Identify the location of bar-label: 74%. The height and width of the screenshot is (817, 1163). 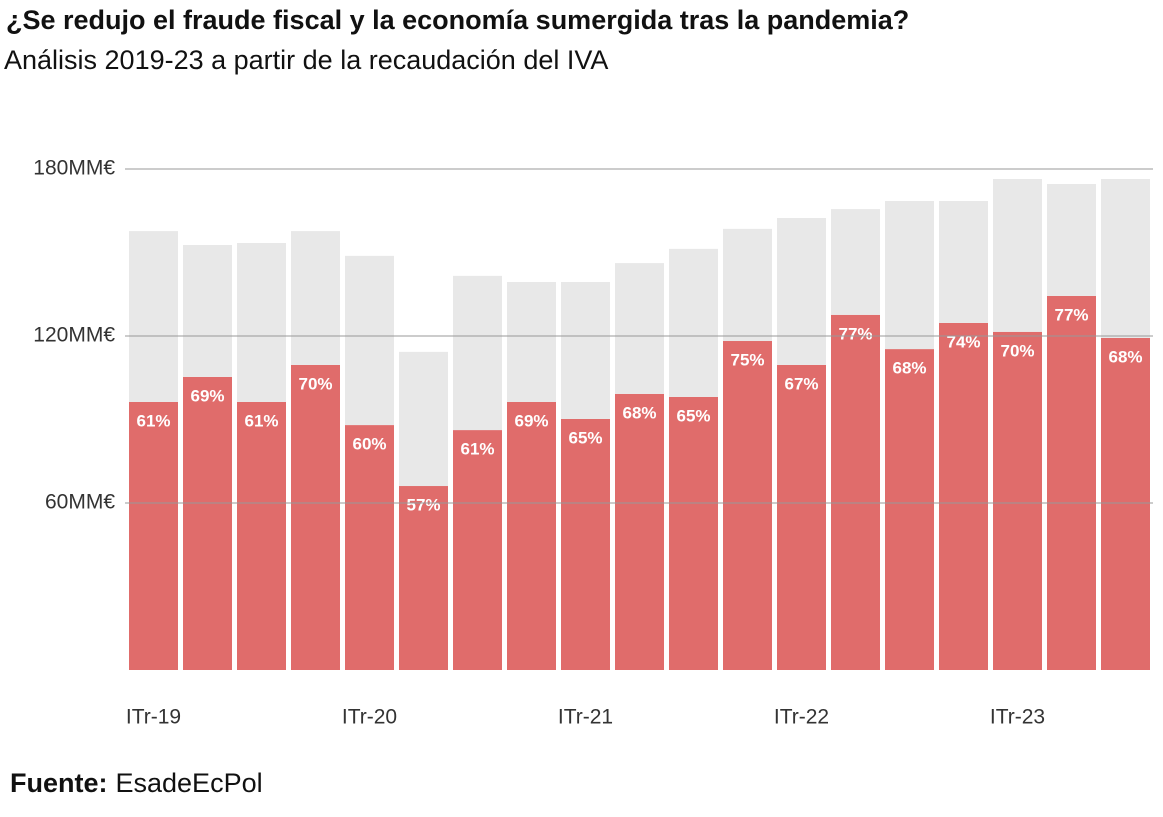
(963, 341).